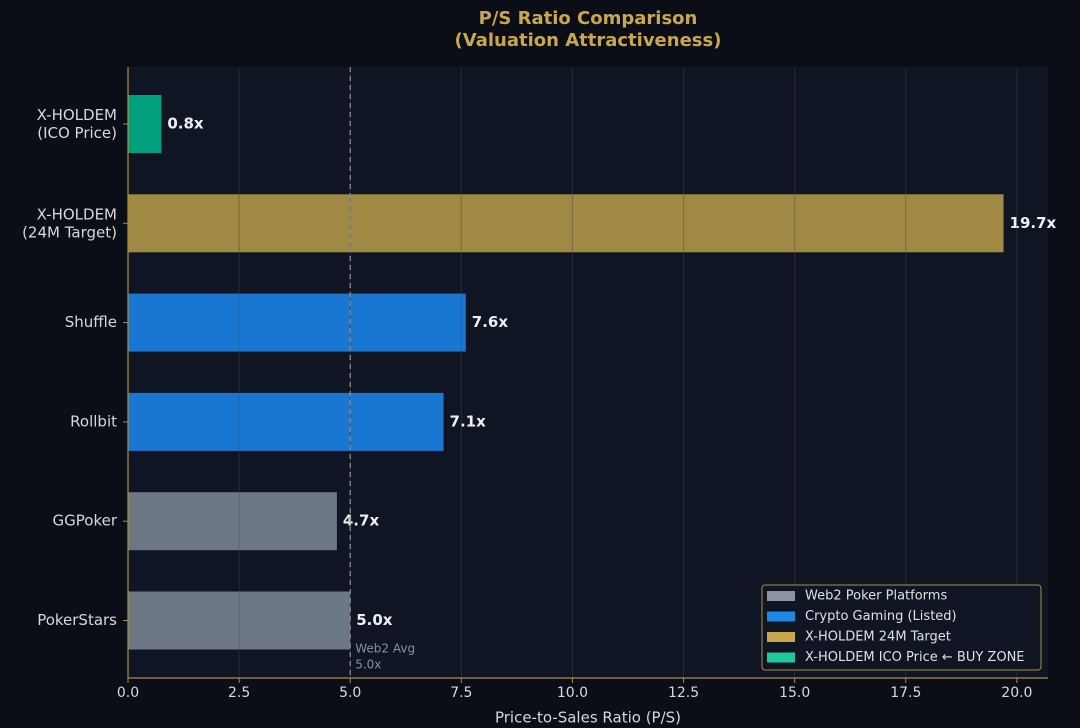  I want to click on value-label: 19.7x, so click(1033, 223).